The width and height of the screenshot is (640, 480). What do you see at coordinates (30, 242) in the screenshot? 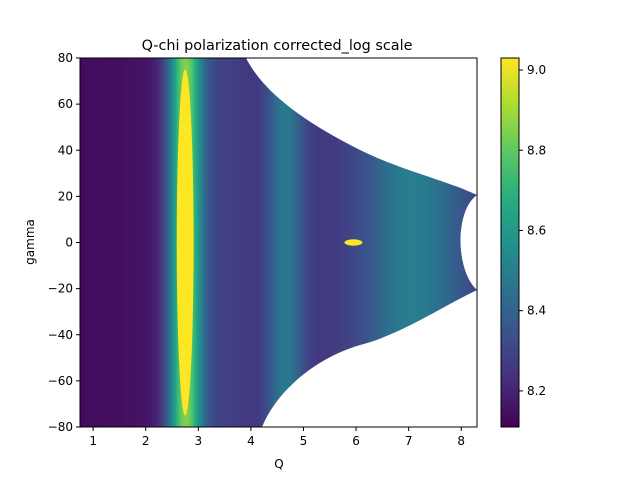
I see `y-axis-label: gamma` at bounding box center [30, 242].